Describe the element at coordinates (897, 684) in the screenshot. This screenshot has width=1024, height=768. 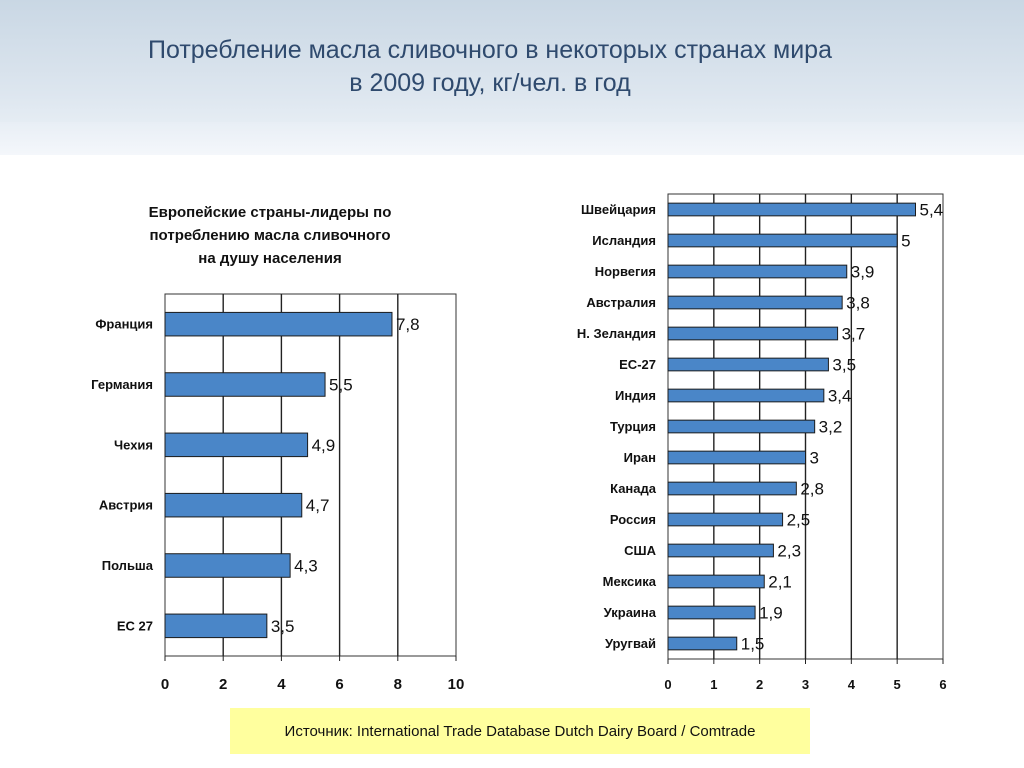
I see `x-tick-label: 5` at that location.